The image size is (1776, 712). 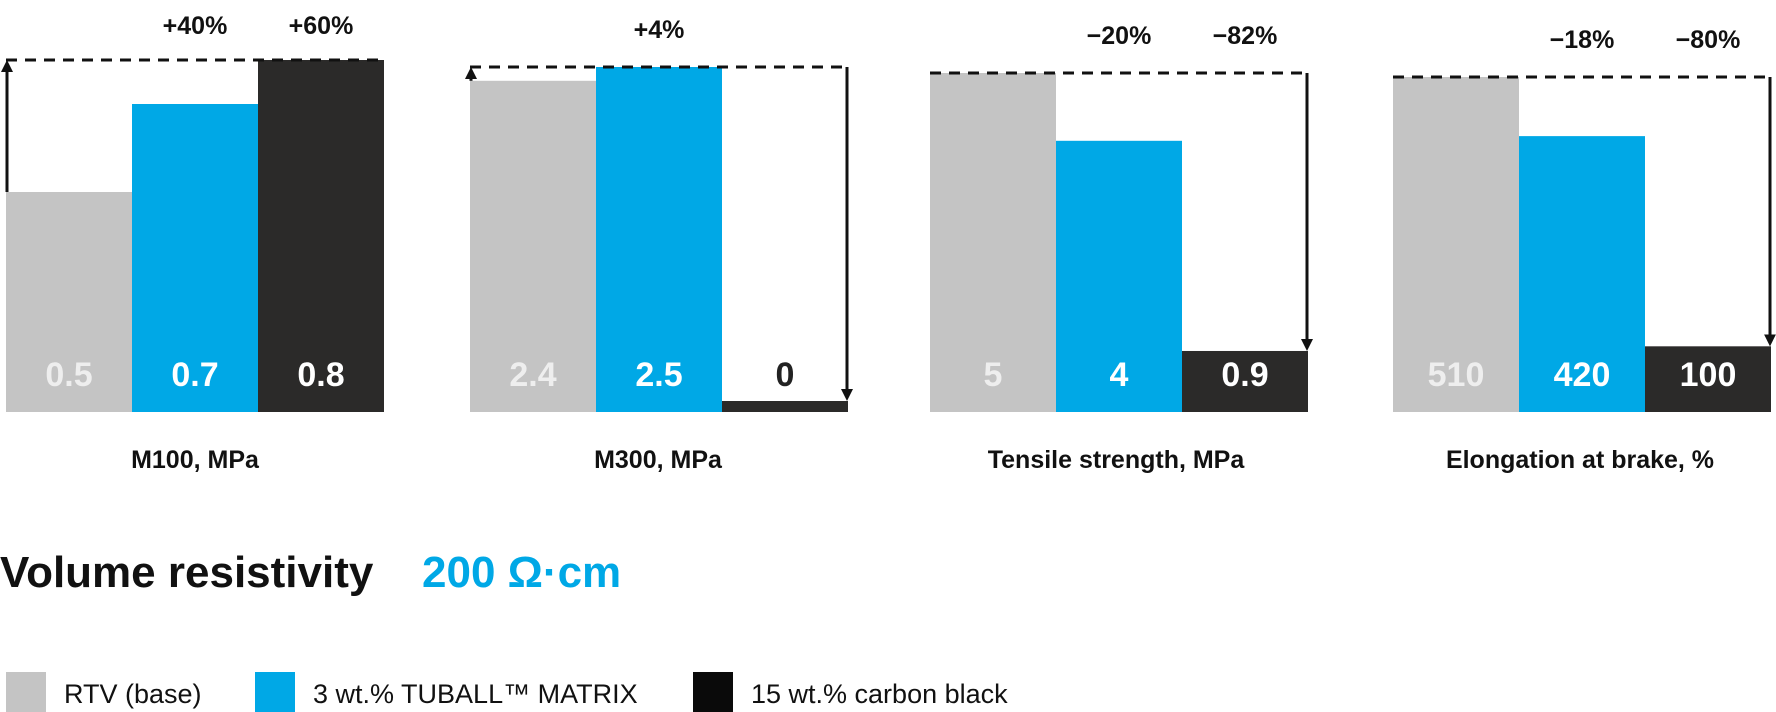 I want to click on bar-value-label: 4, so click(x=1119, y=375).